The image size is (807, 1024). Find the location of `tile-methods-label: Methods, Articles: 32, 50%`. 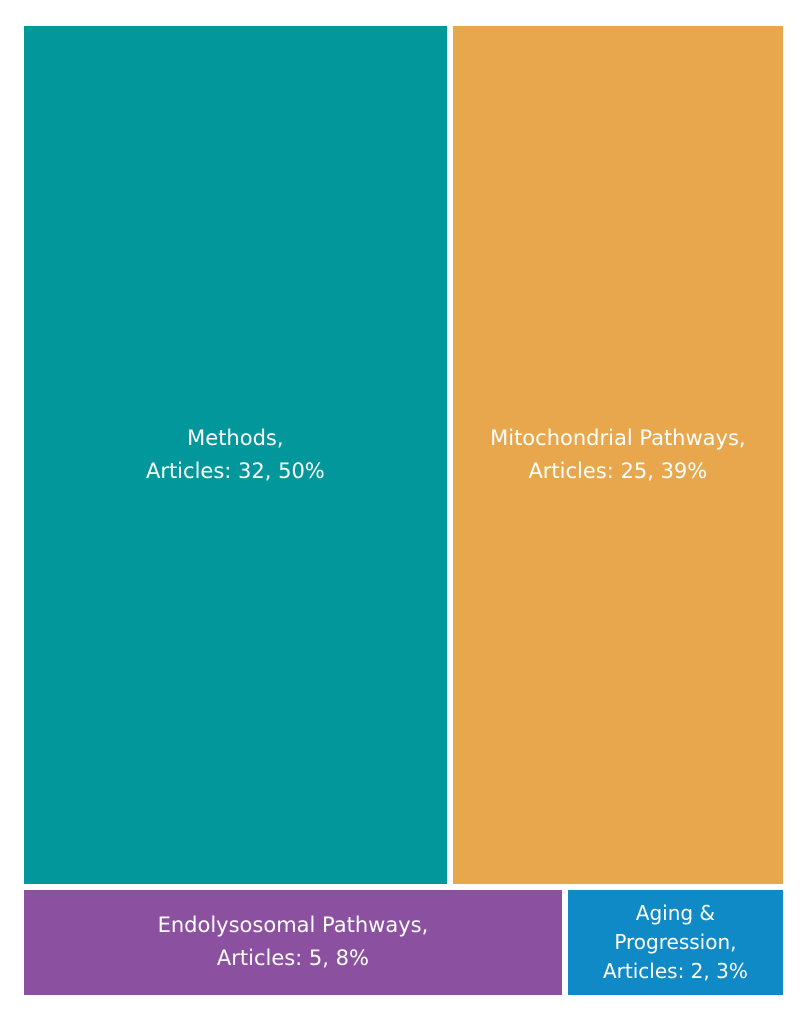

tile-methods-label: Methods, Articles: 32, 50% is located at coordinates (235, 455).